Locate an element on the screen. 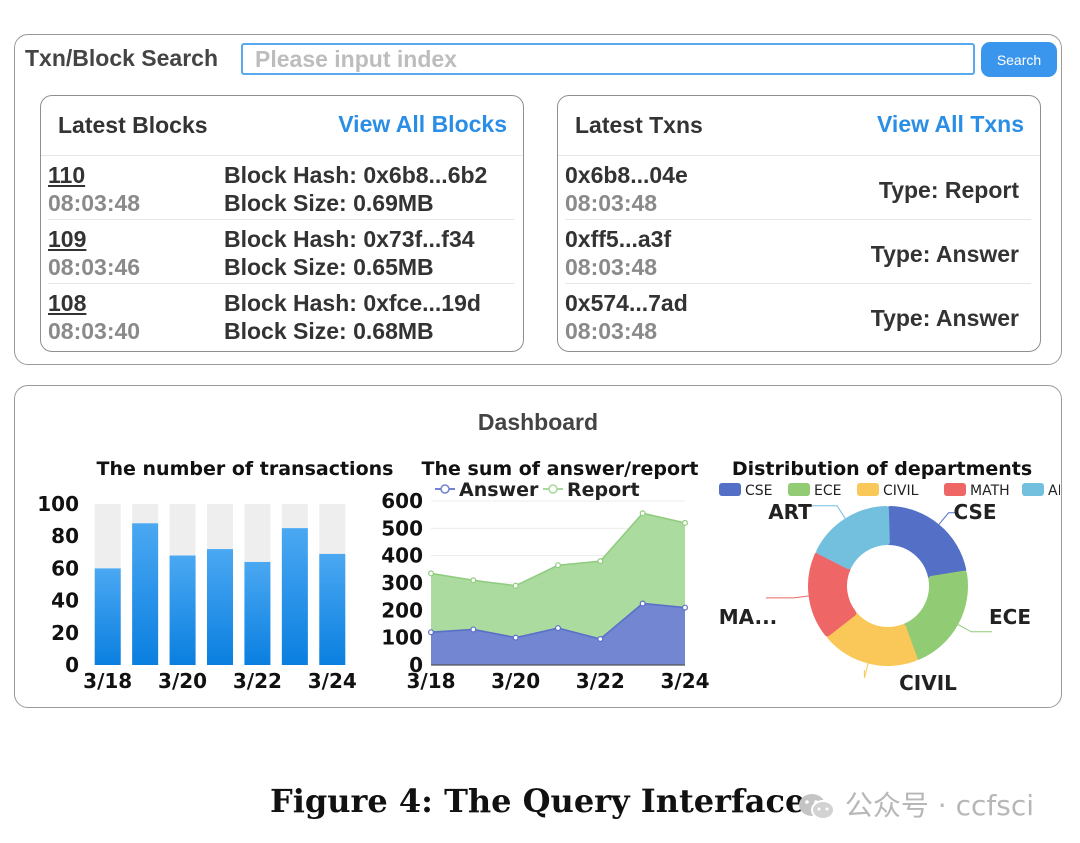 The height and width of the screenshot is (843, 1080). watermark: 公众号 · ccfsci is located at coordinates (916, 804).